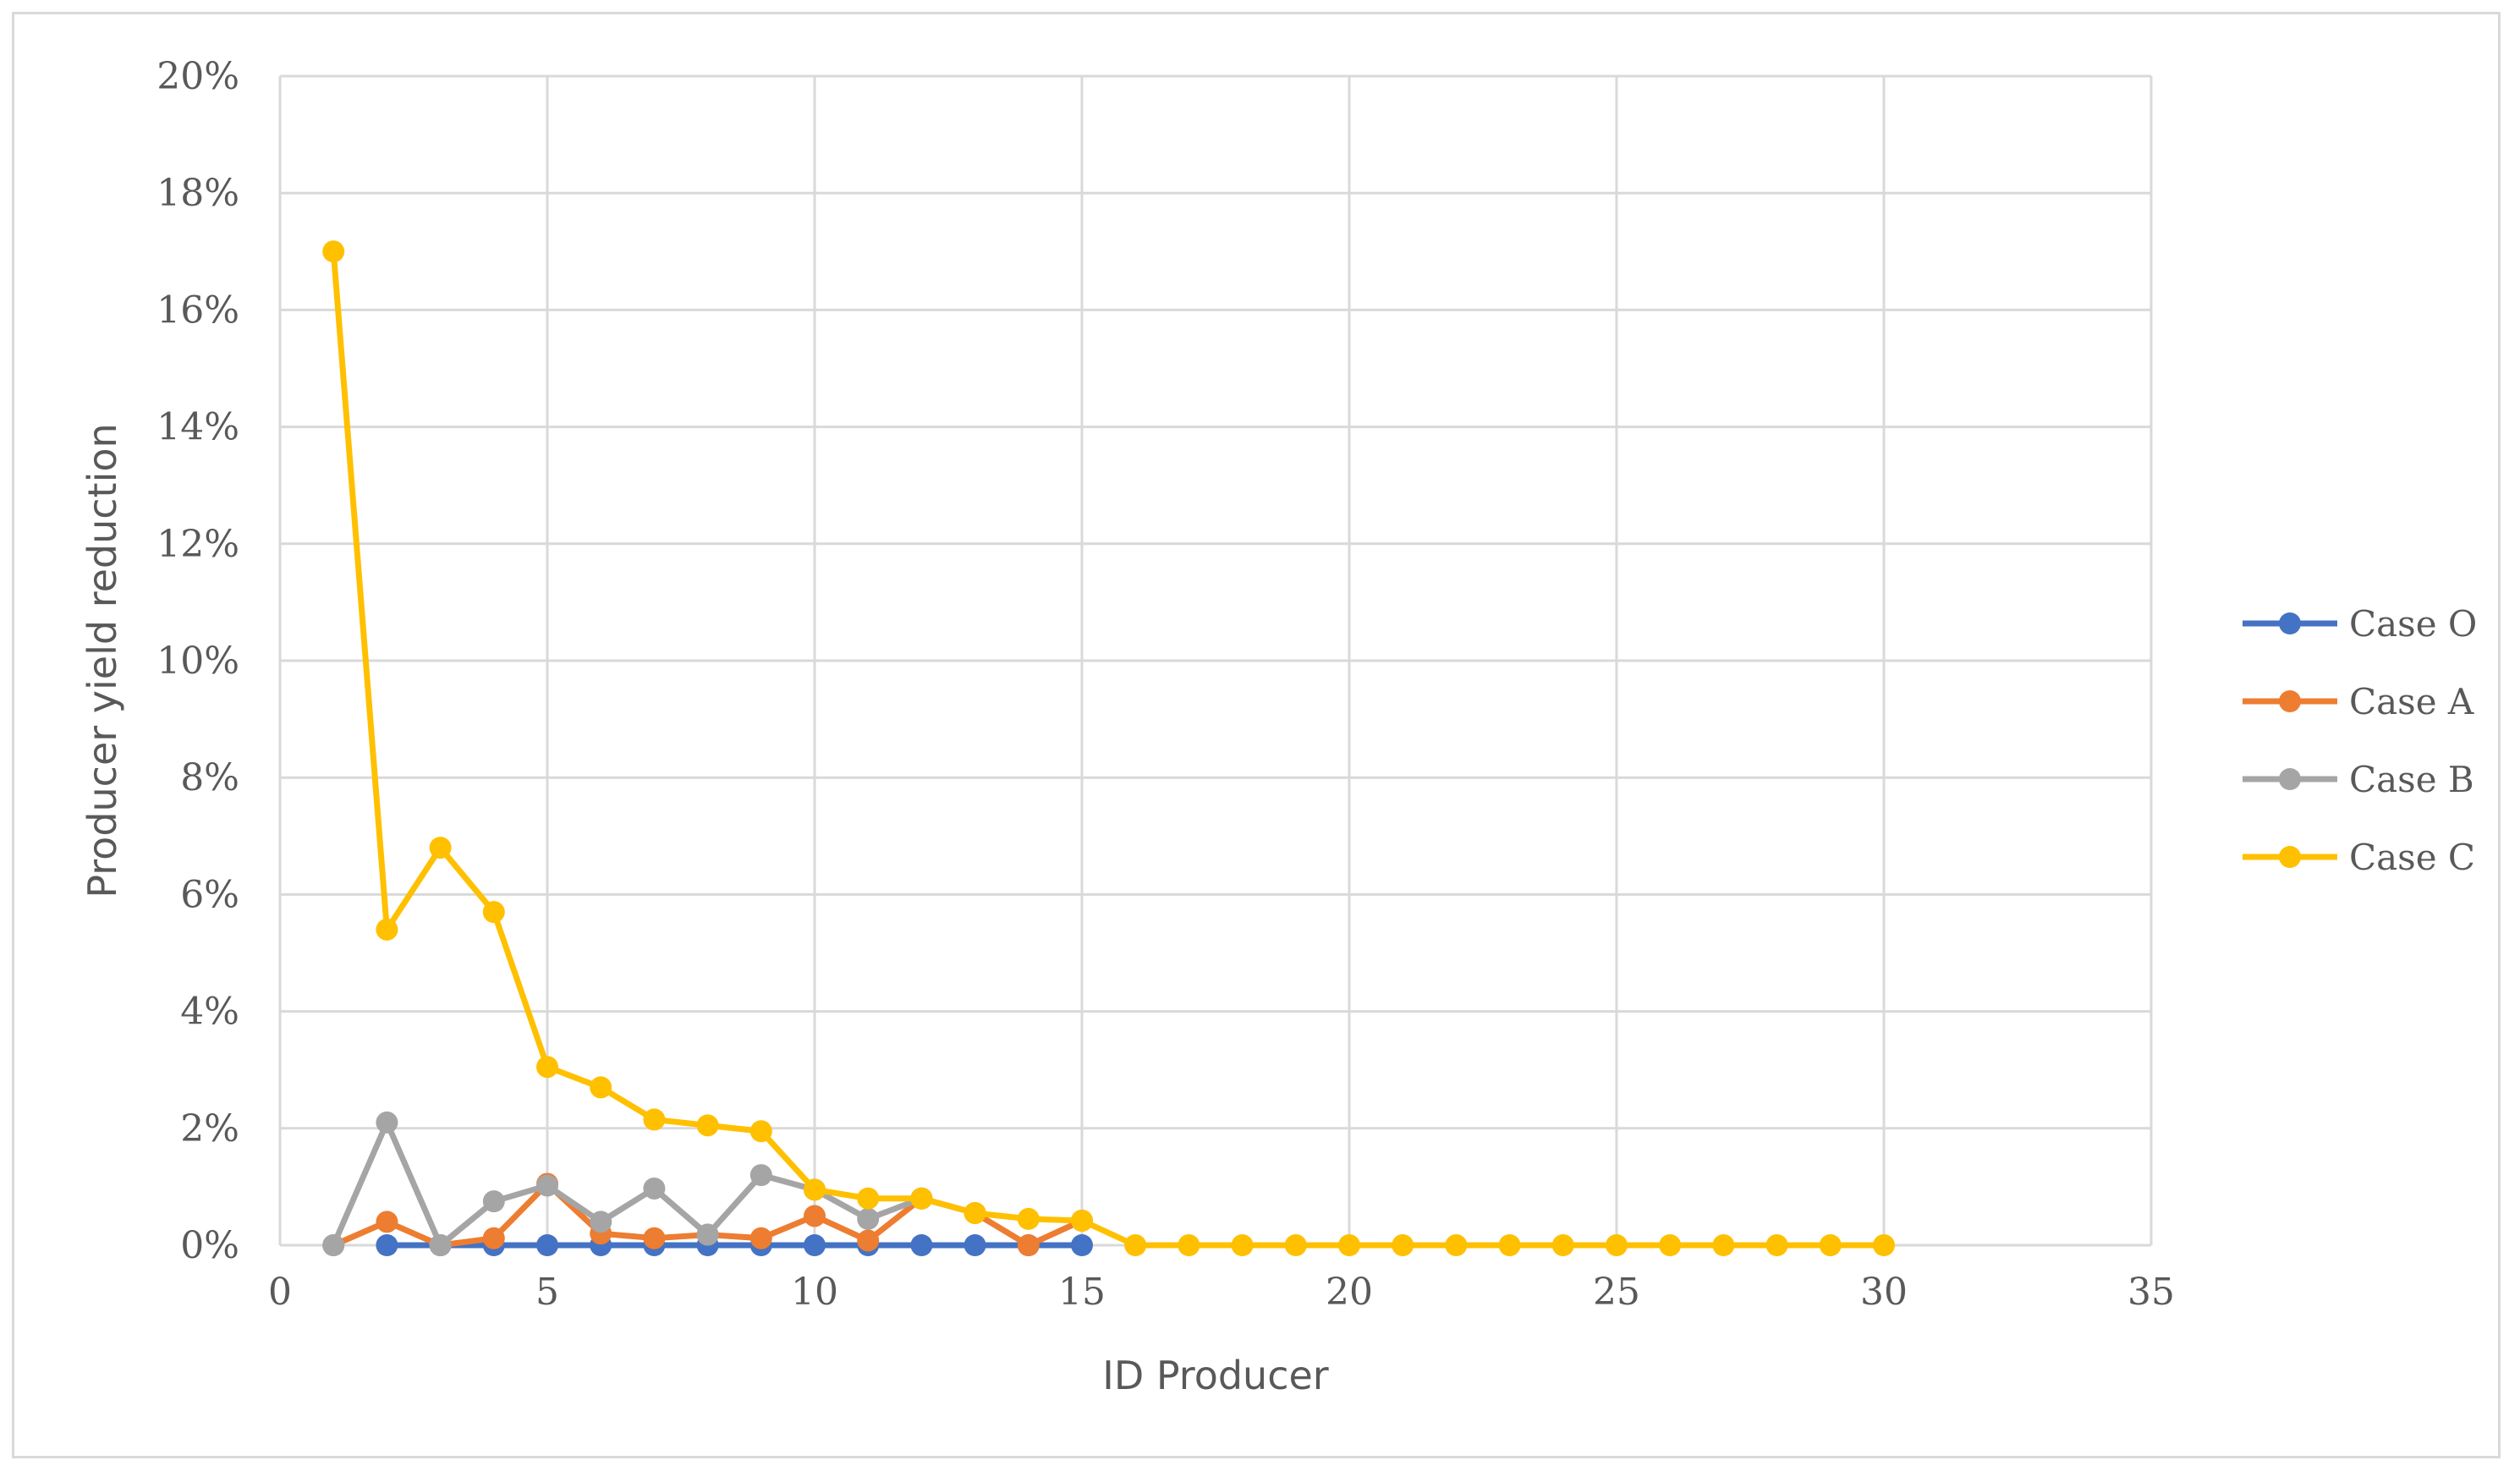 This screenshot has height=1477, width=2520. Describe the element at coordinates (1349, 1292) in the screenshot. I see `x-tick-label: 20` at that location.